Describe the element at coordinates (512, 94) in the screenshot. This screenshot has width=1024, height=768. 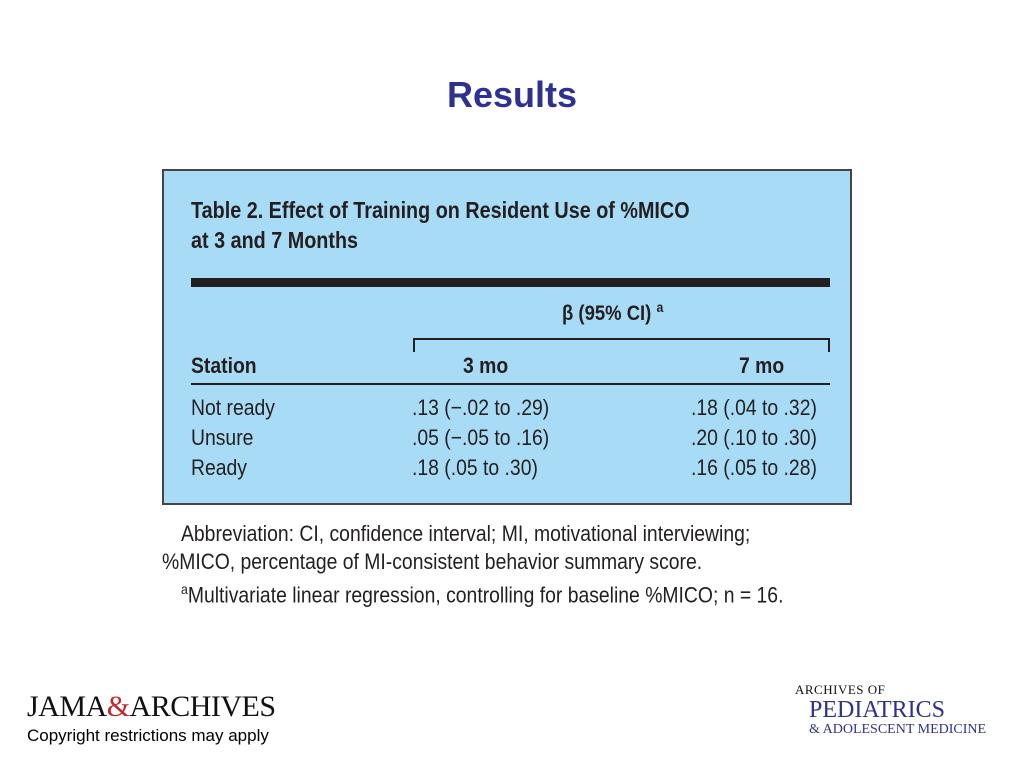
I see `slide-title: Results` at that location.